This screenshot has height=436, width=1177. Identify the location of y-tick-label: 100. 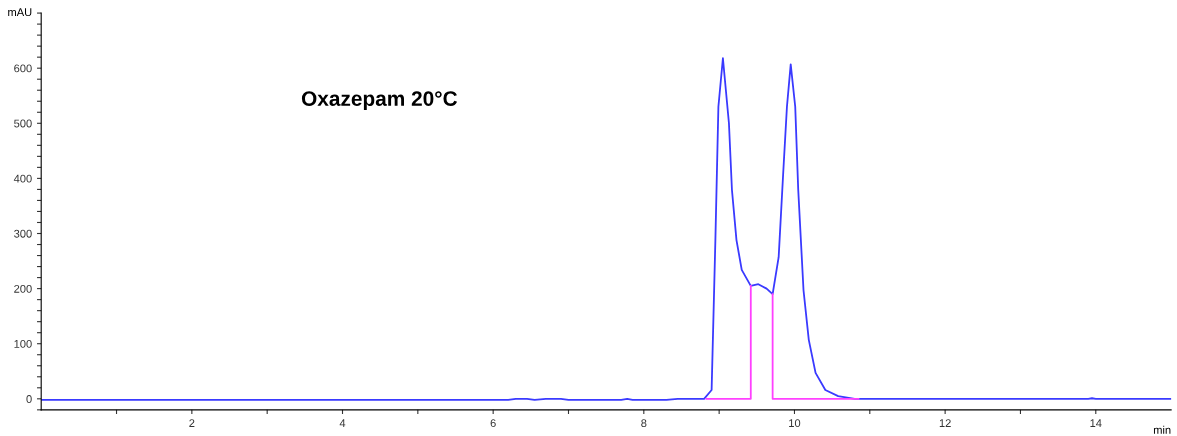
(23, 343).